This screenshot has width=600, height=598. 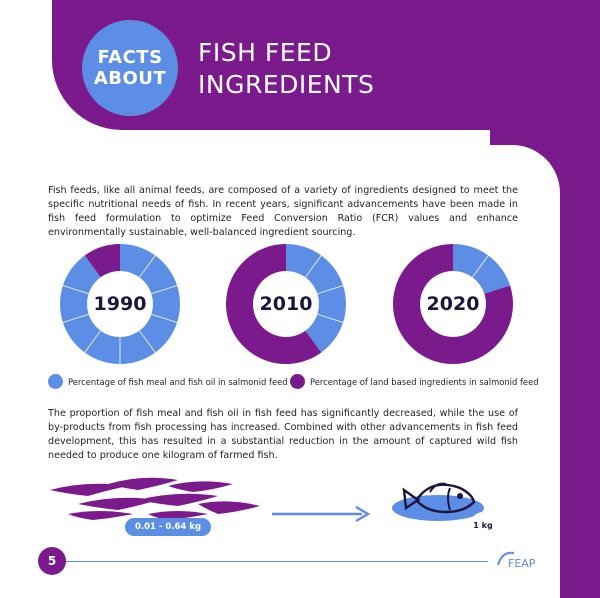 I want to click on legend-dot-blue, so click(x=55, y=381).